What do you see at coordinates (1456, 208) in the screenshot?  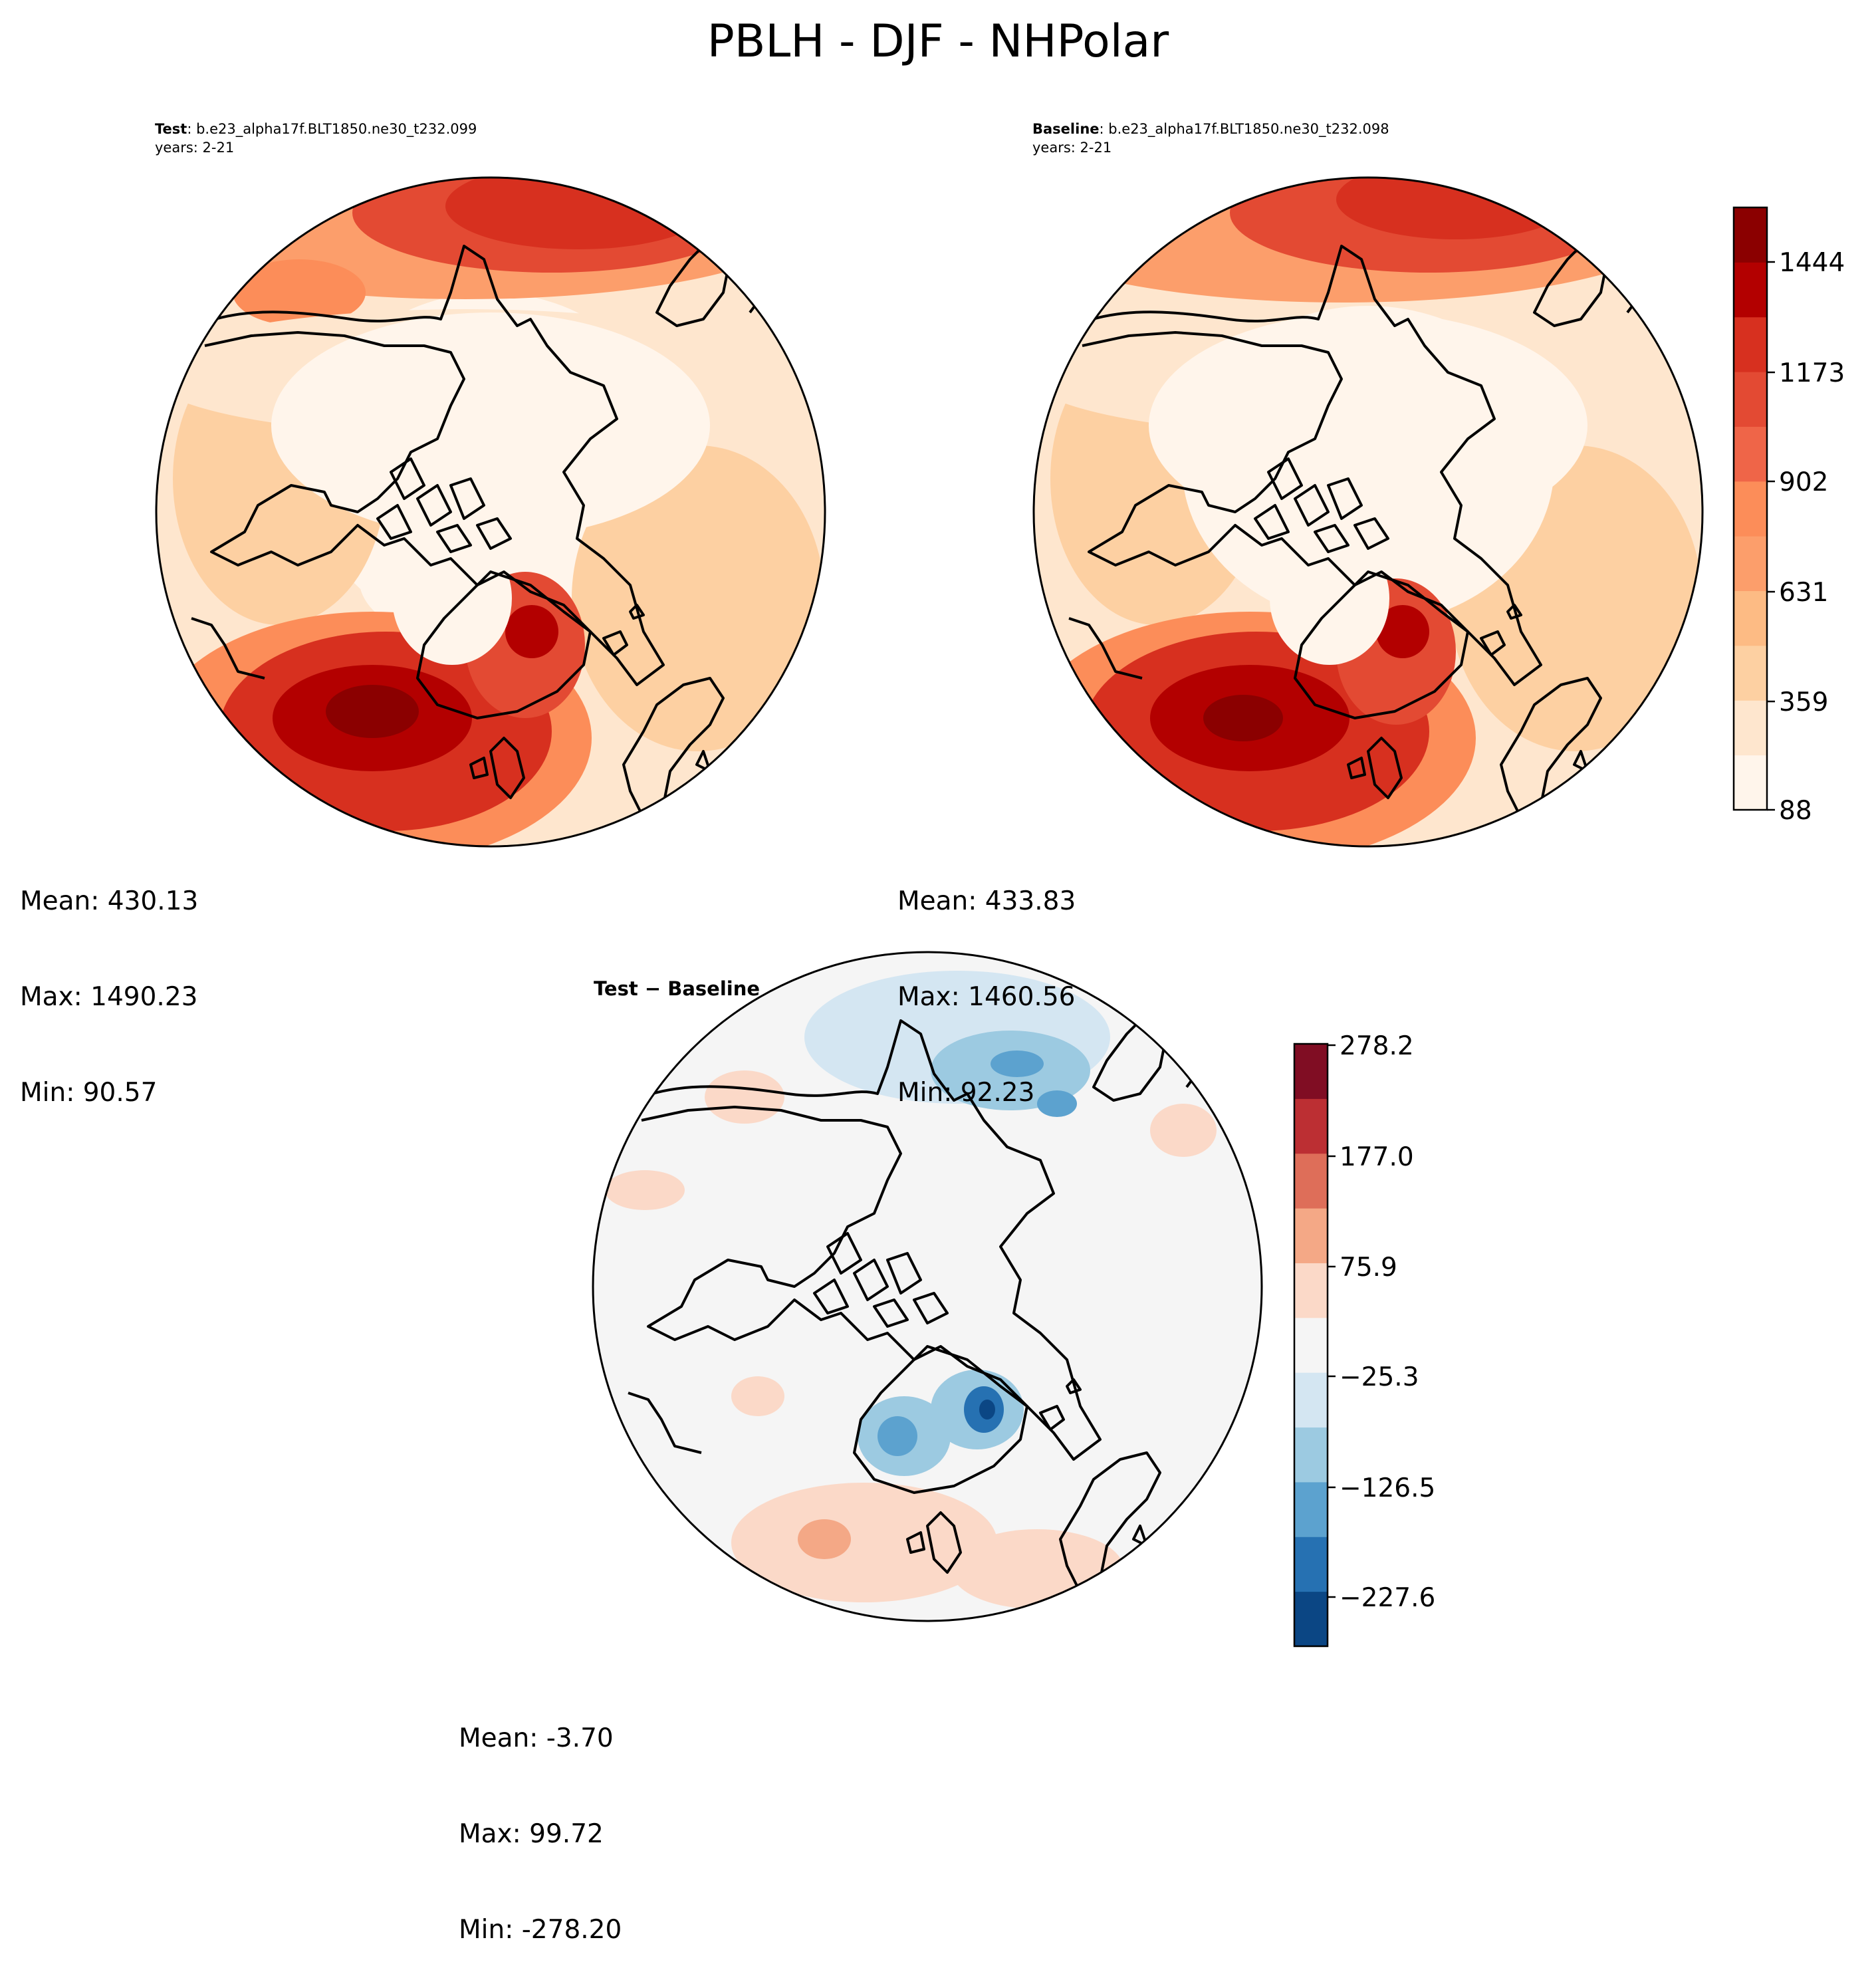 I see `baseline-field-north-core` at bounding box center [1456, 208].